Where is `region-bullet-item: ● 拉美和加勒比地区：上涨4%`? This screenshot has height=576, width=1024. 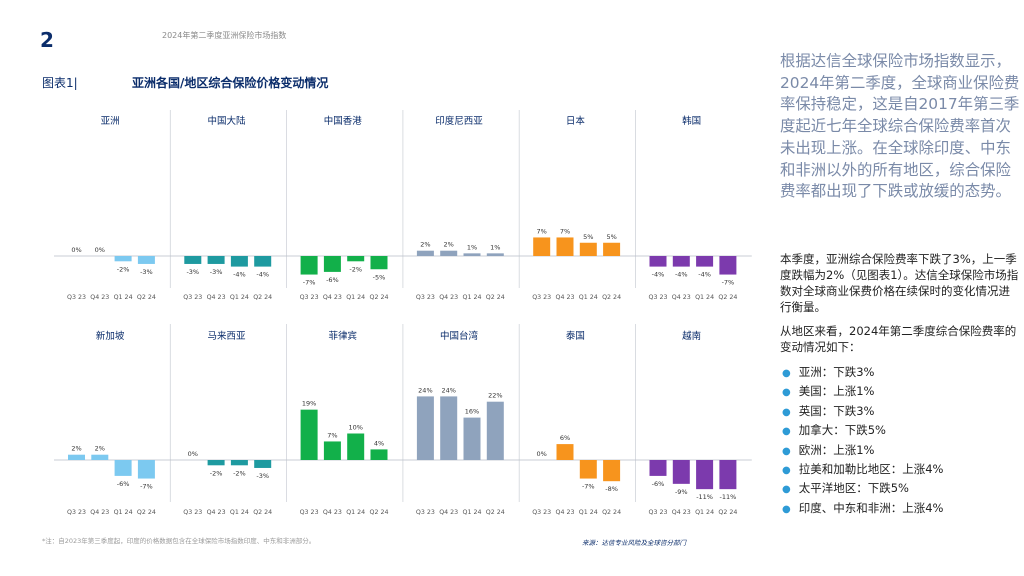
region-bullet-item: ● 拉美和加勒比地区：上涨4% is located at coordinates (861, 470).